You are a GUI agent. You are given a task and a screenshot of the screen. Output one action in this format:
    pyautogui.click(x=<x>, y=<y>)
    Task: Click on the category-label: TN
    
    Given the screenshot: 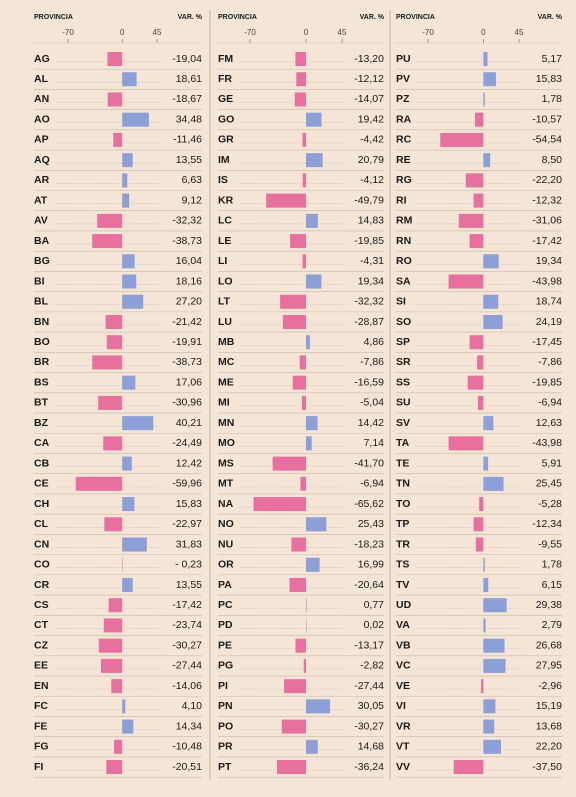 What is the action you would take?
    pyautogui.click(x=403, y=484)
    